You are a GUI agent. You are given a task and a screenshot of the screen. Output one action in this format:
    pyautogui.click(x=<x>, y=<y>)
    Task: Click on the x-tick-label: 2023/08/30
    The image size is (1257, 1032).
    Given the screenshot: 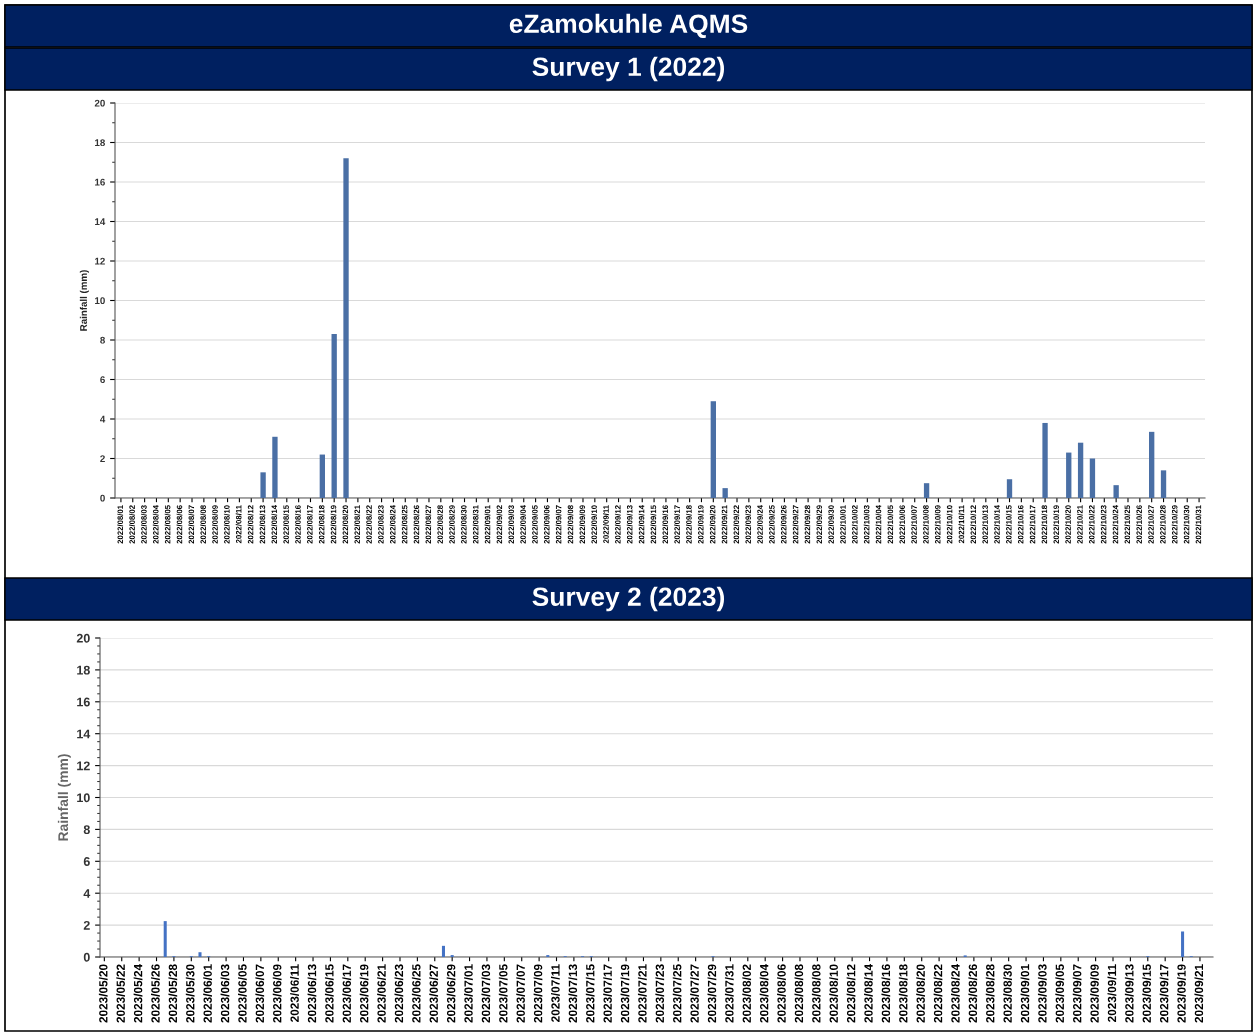 What is the action you would take?
    pyautogui.click(x=1007, y=993)
    